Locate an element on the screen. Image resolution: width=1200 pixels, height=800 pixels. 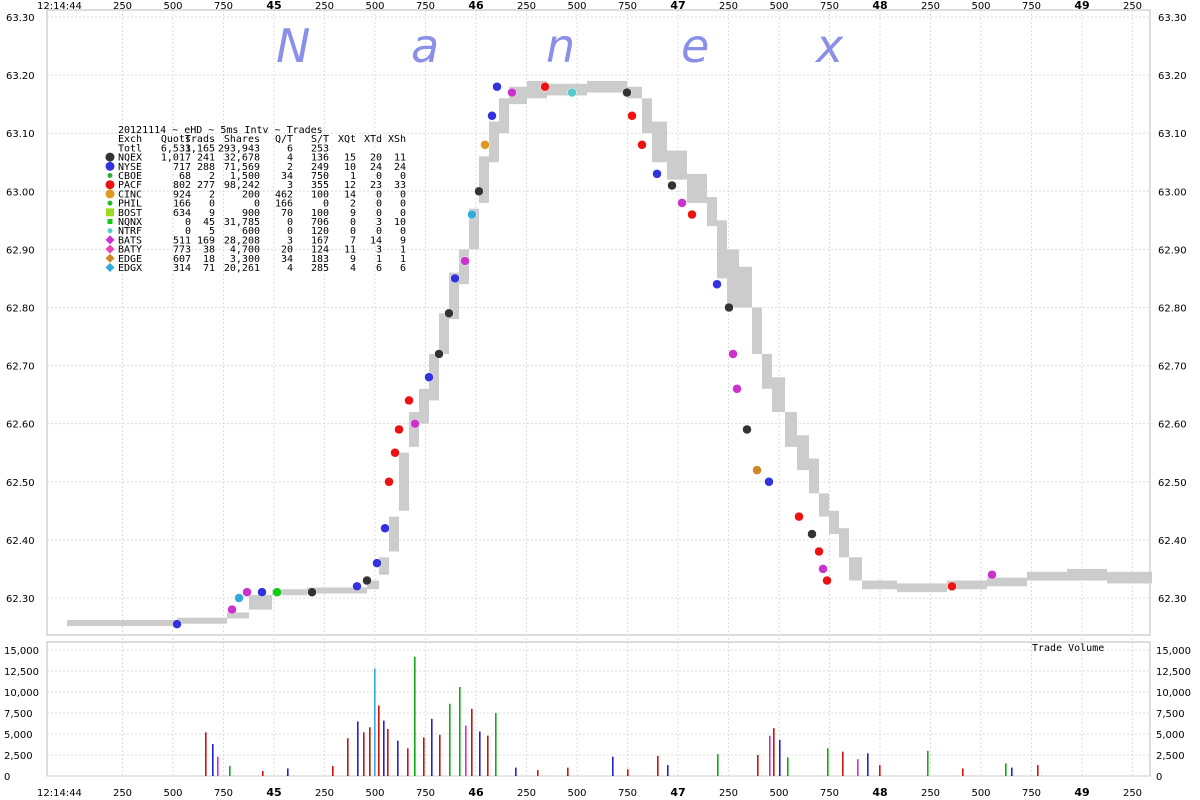
volume-tick-left: 12,500 is located at coordinates (21, 672).